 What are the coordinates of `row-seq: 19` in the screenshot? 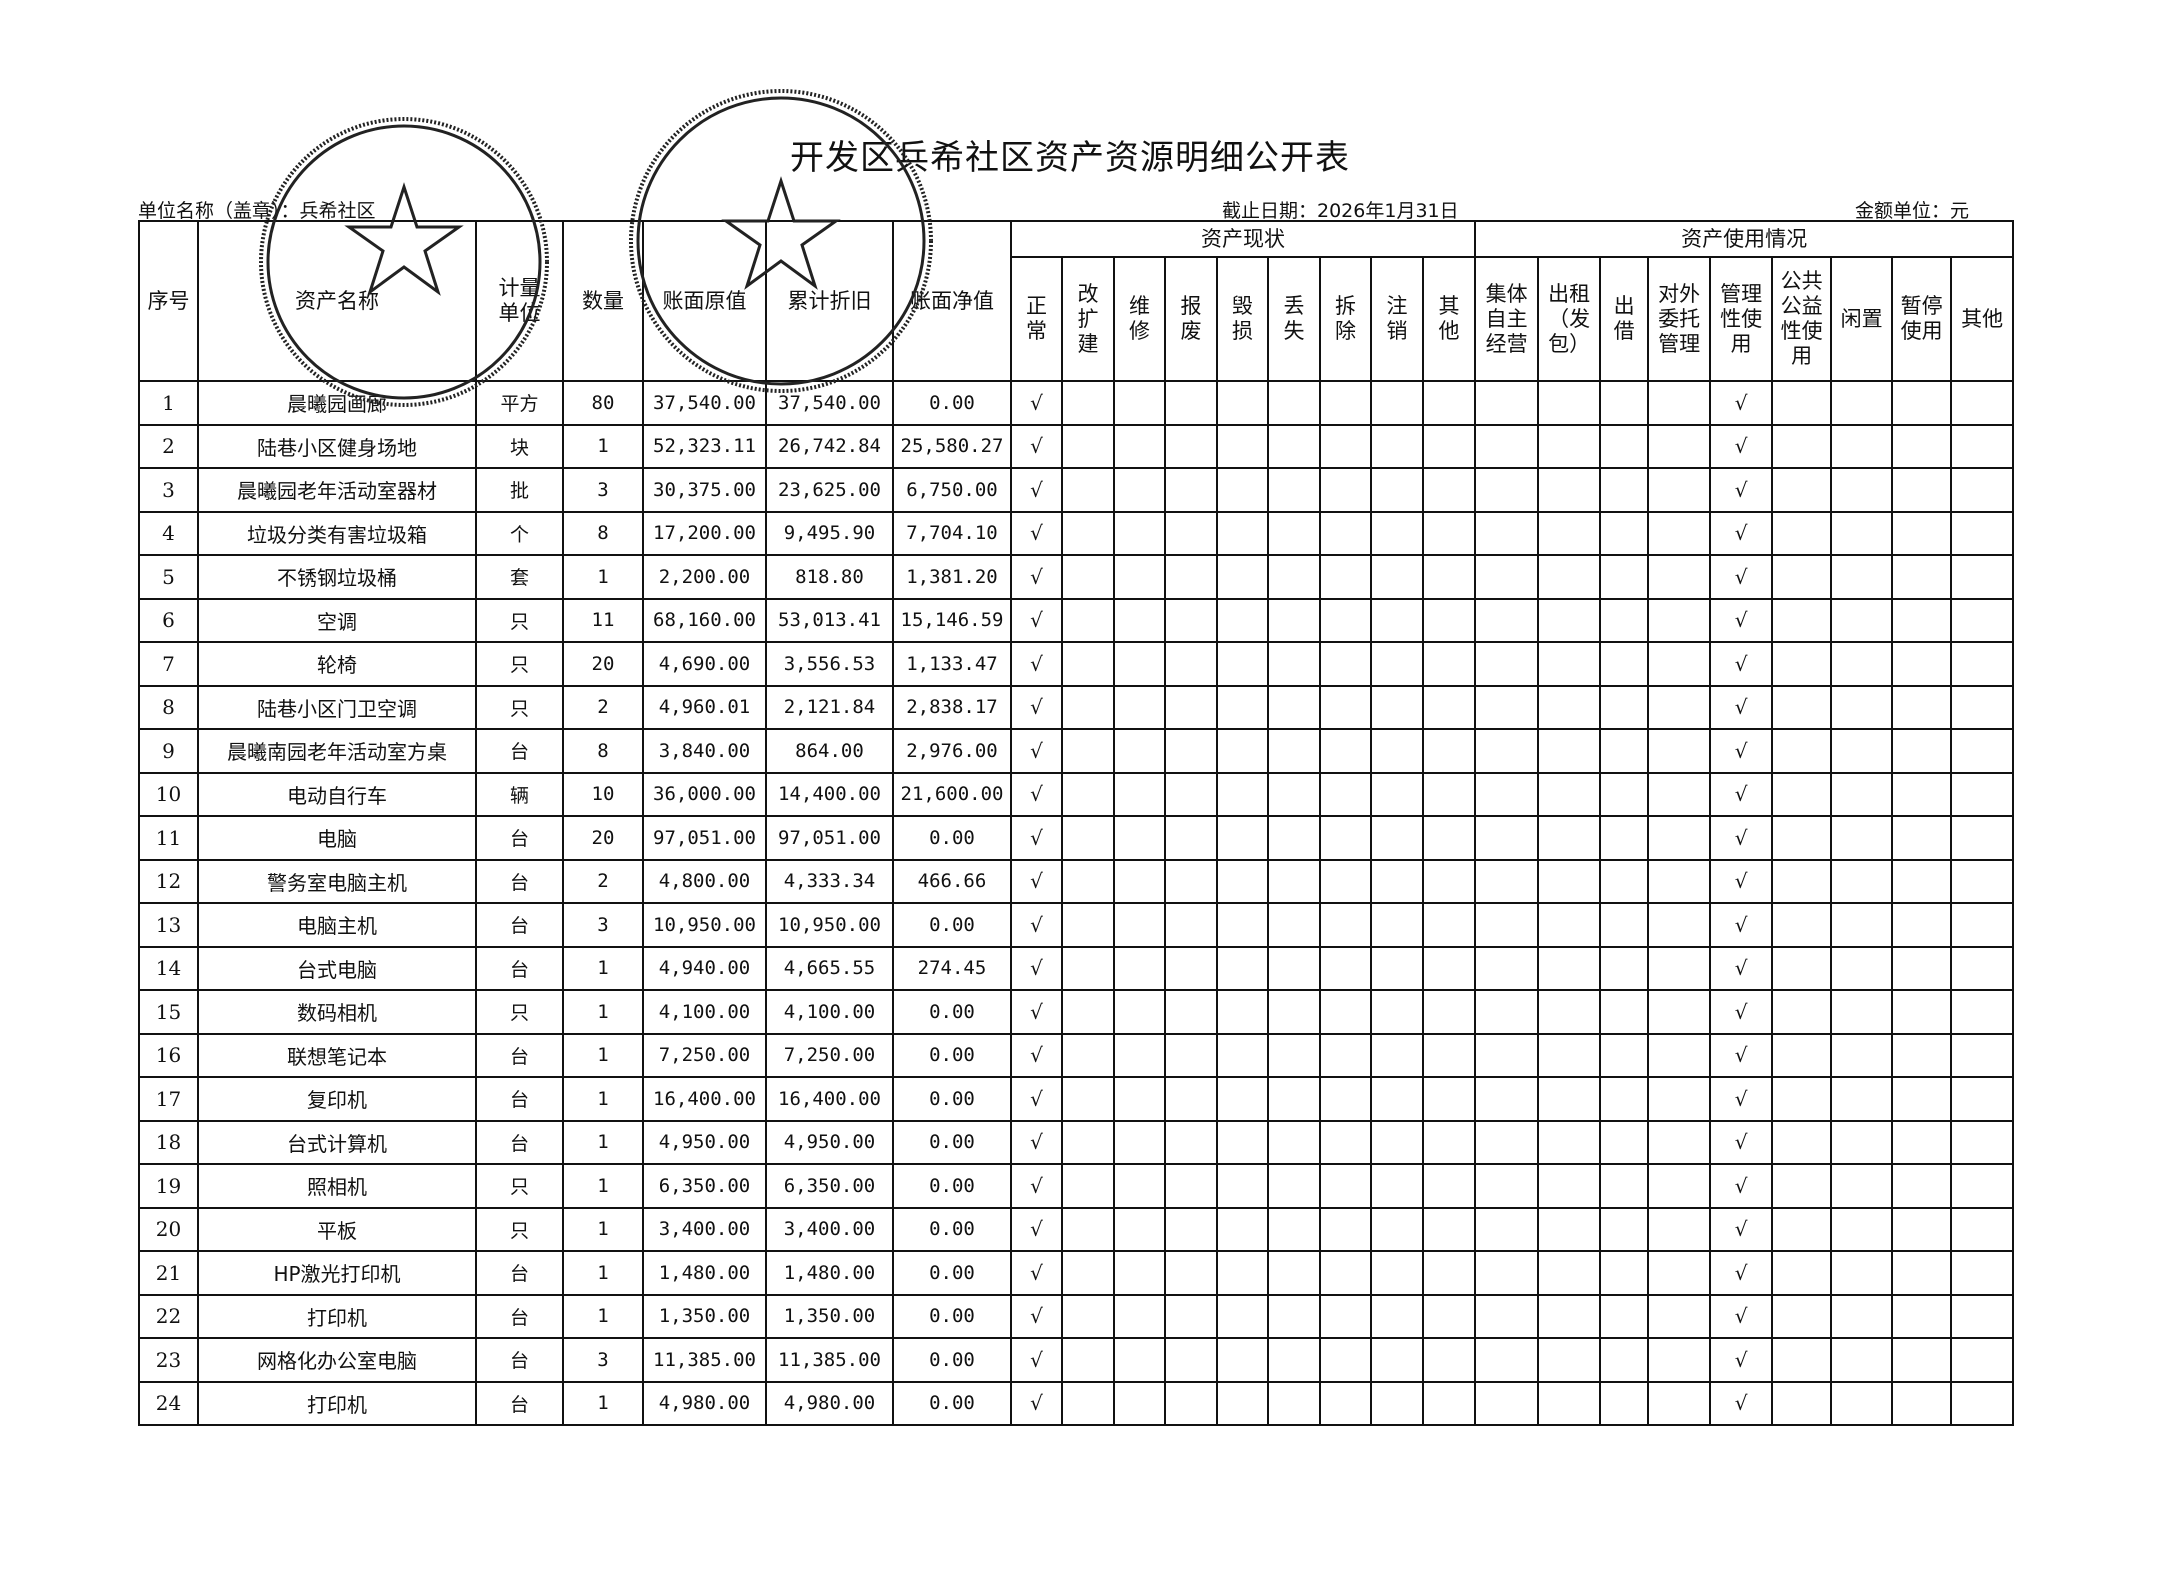 It's located at (168, 1186).